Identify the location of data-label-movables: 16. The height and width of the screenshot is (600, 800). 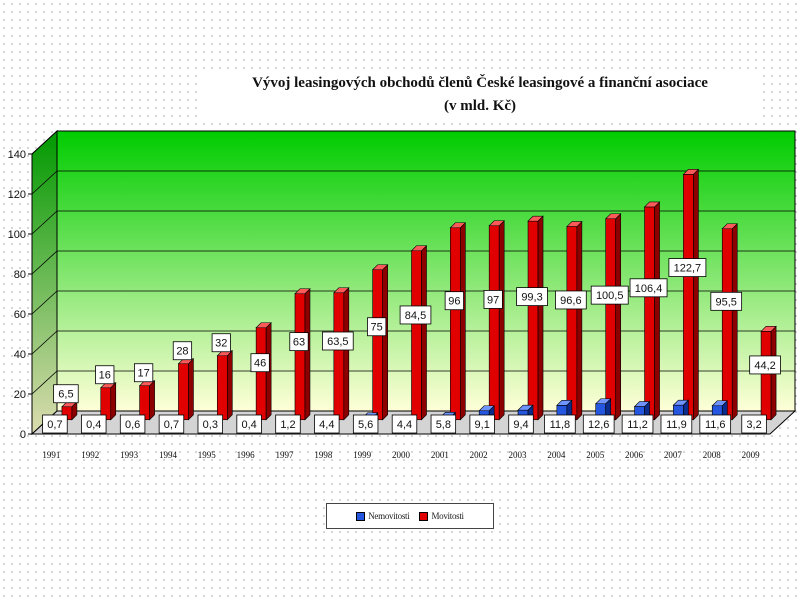
(105, 375).